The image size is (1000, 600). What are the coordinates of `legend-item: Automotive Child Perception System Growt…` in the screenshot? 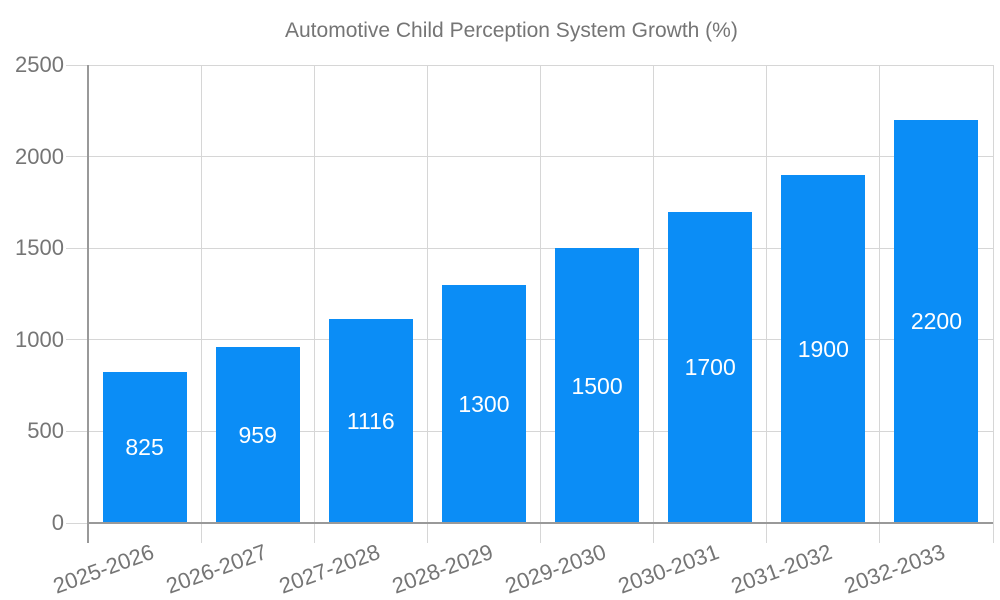 It's located at (465, 31).